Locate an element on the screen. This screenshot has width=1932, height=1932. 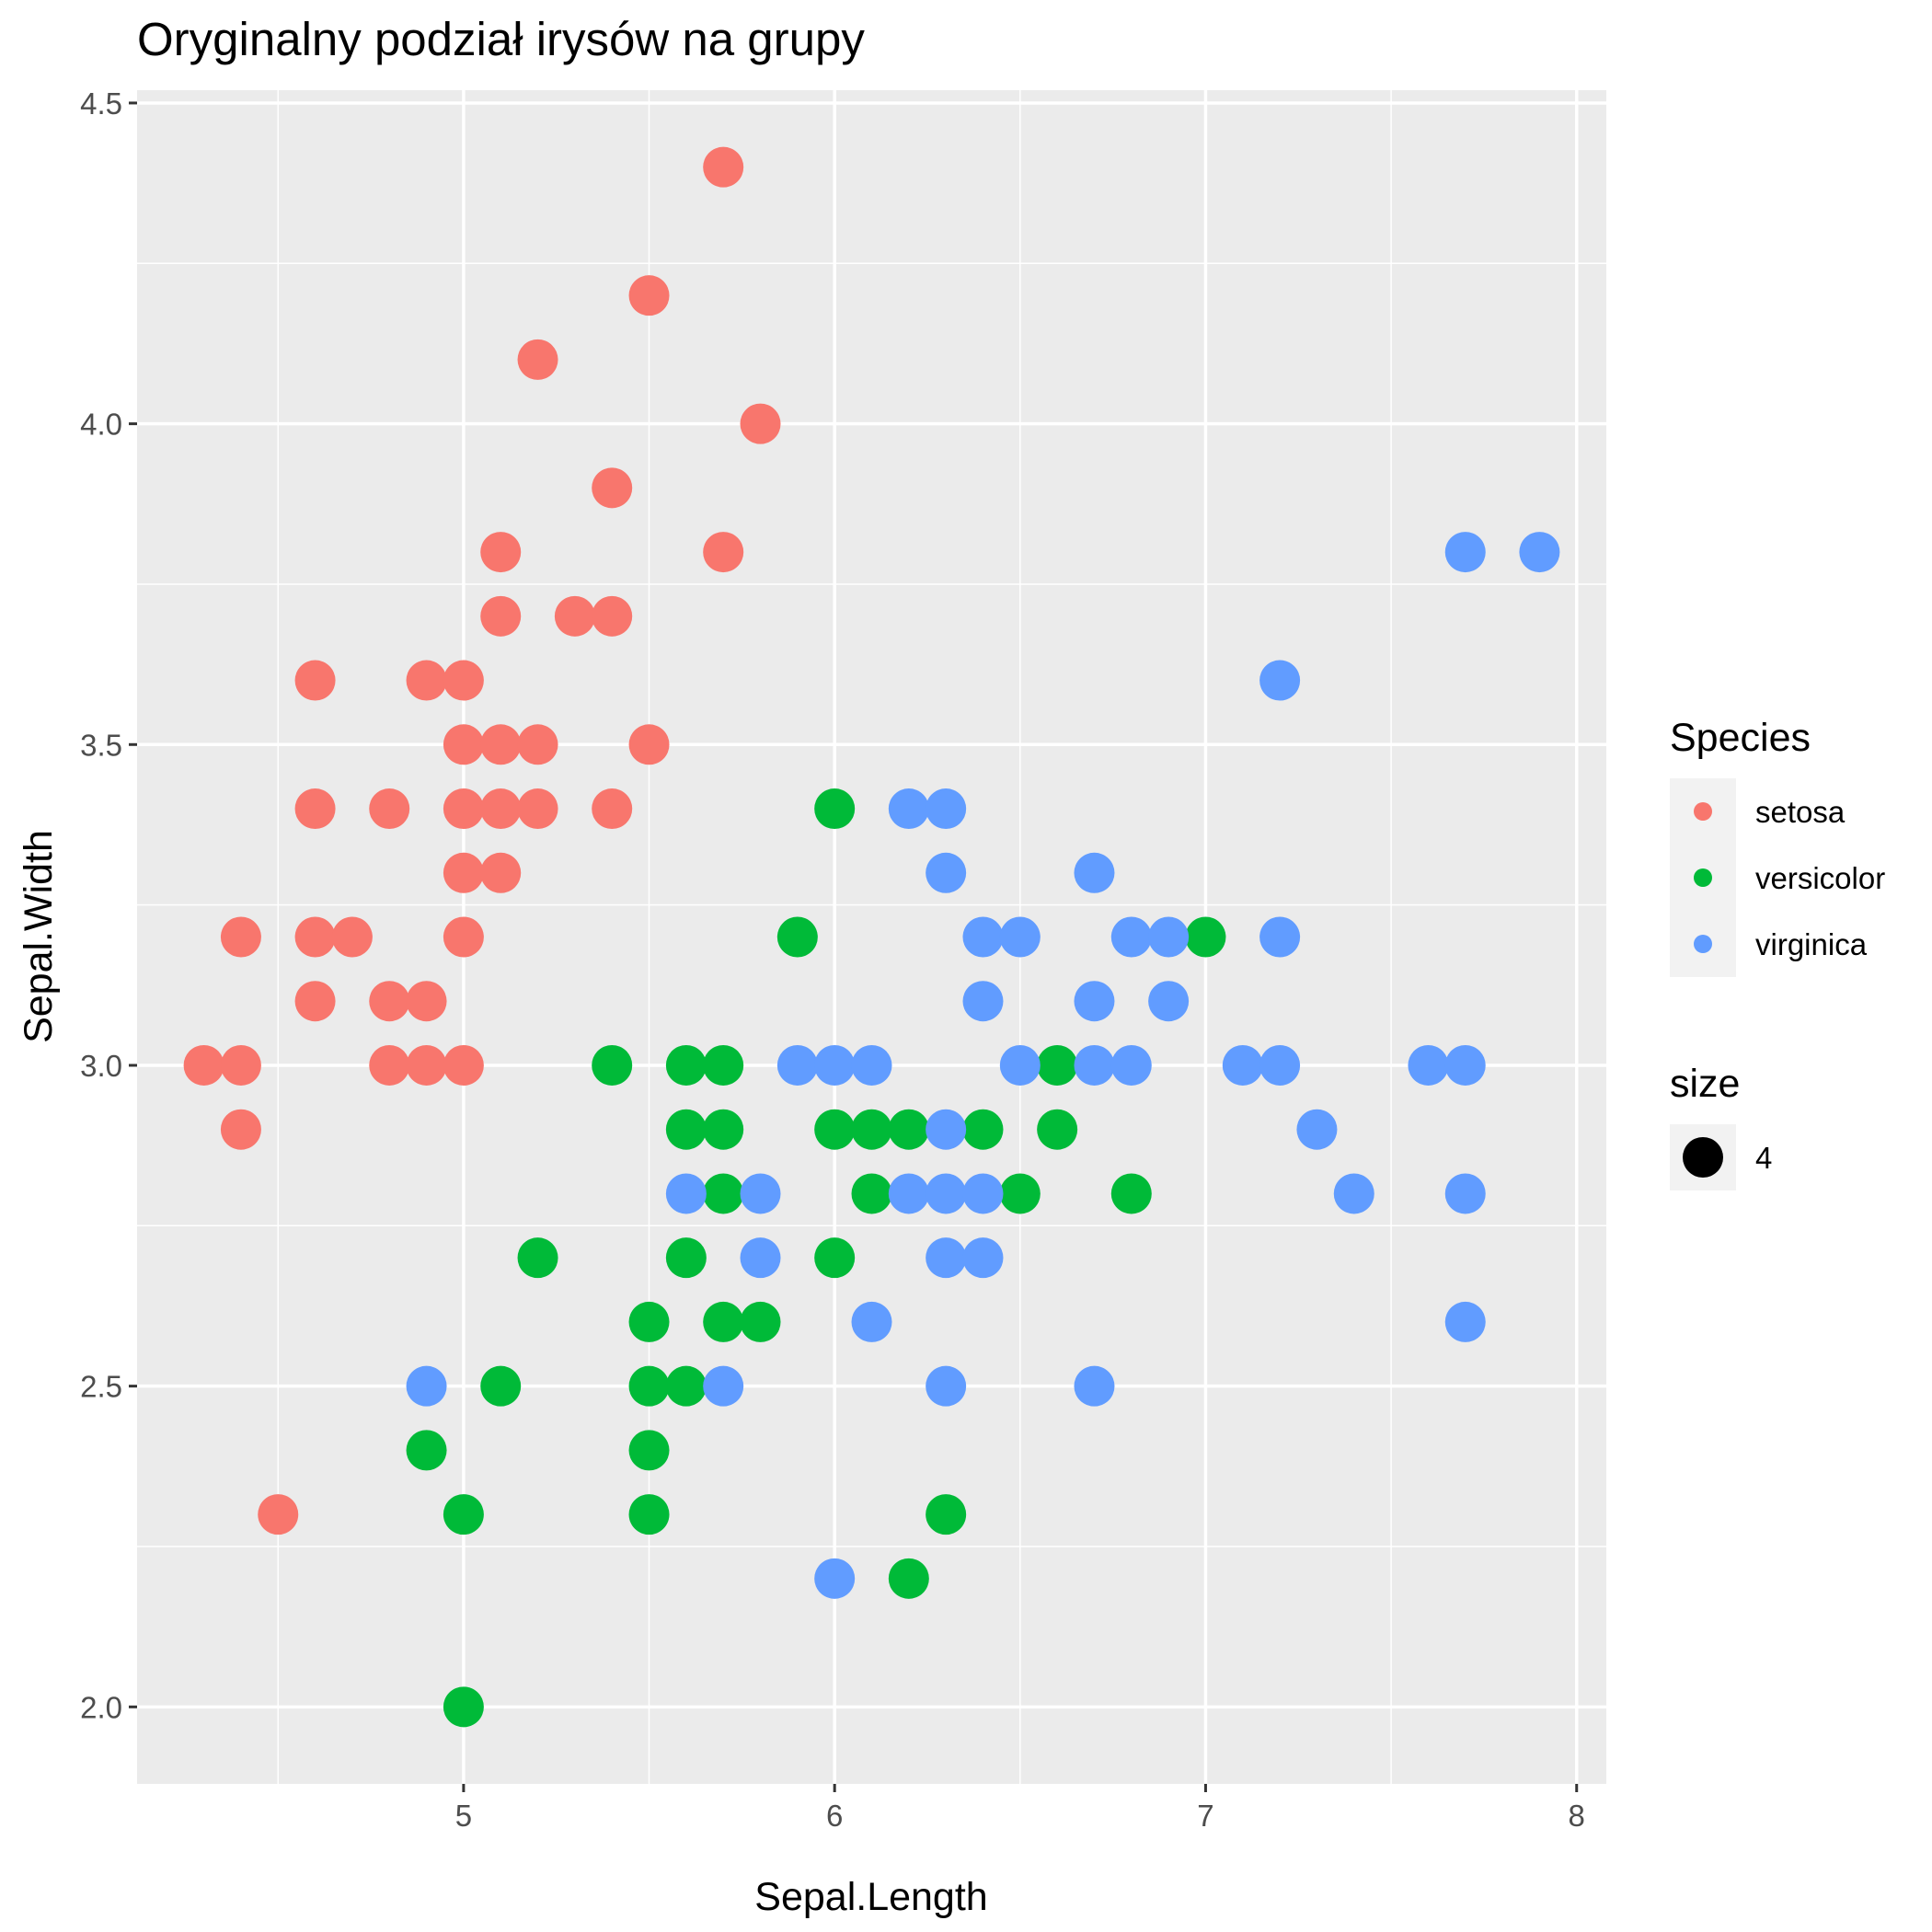
x-axis-title: Sepal.Length is located at coordinates (870, 1897).